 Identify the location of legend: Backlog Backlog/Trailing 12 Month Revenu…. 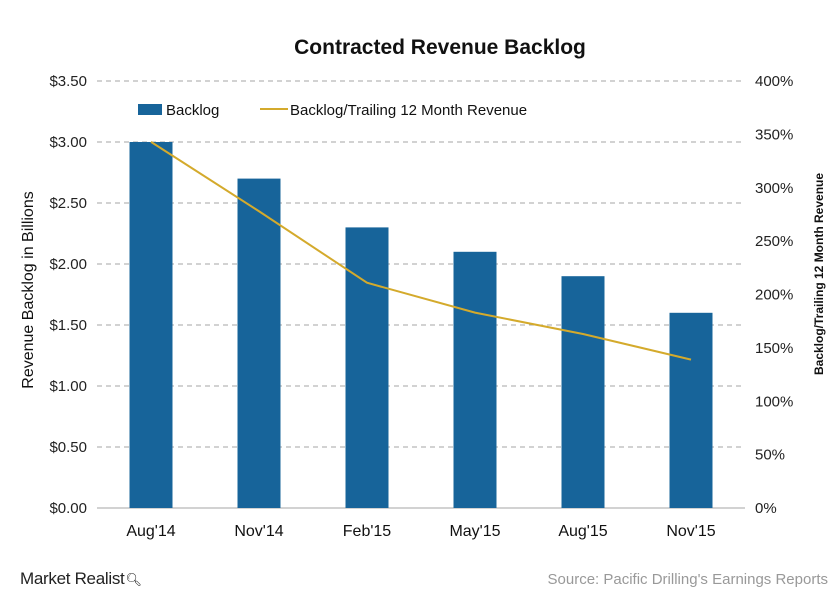
(332, 110).